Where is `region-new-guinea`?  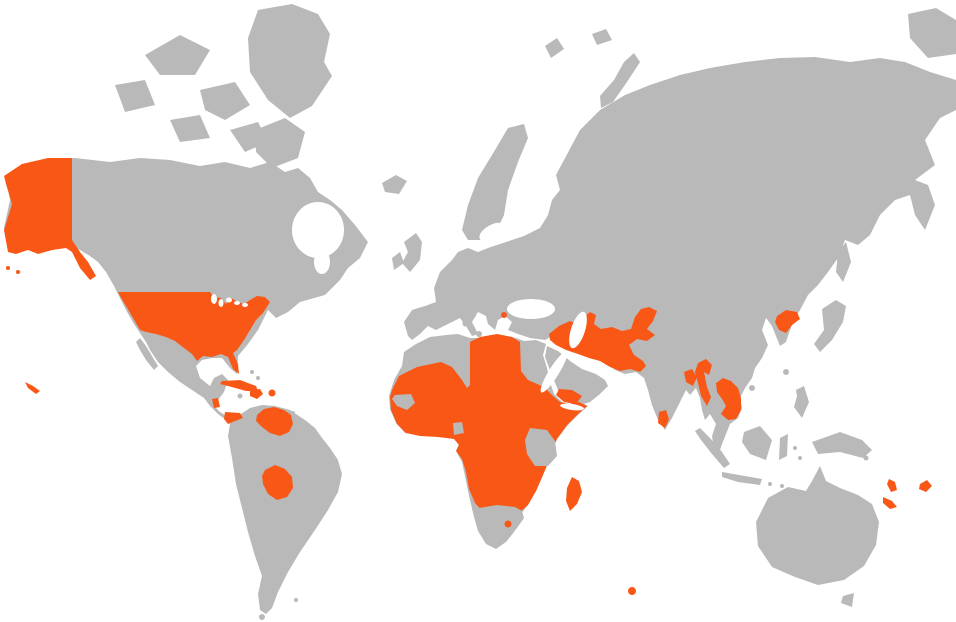
region-new-guinea is located at coordinates (842, 445).